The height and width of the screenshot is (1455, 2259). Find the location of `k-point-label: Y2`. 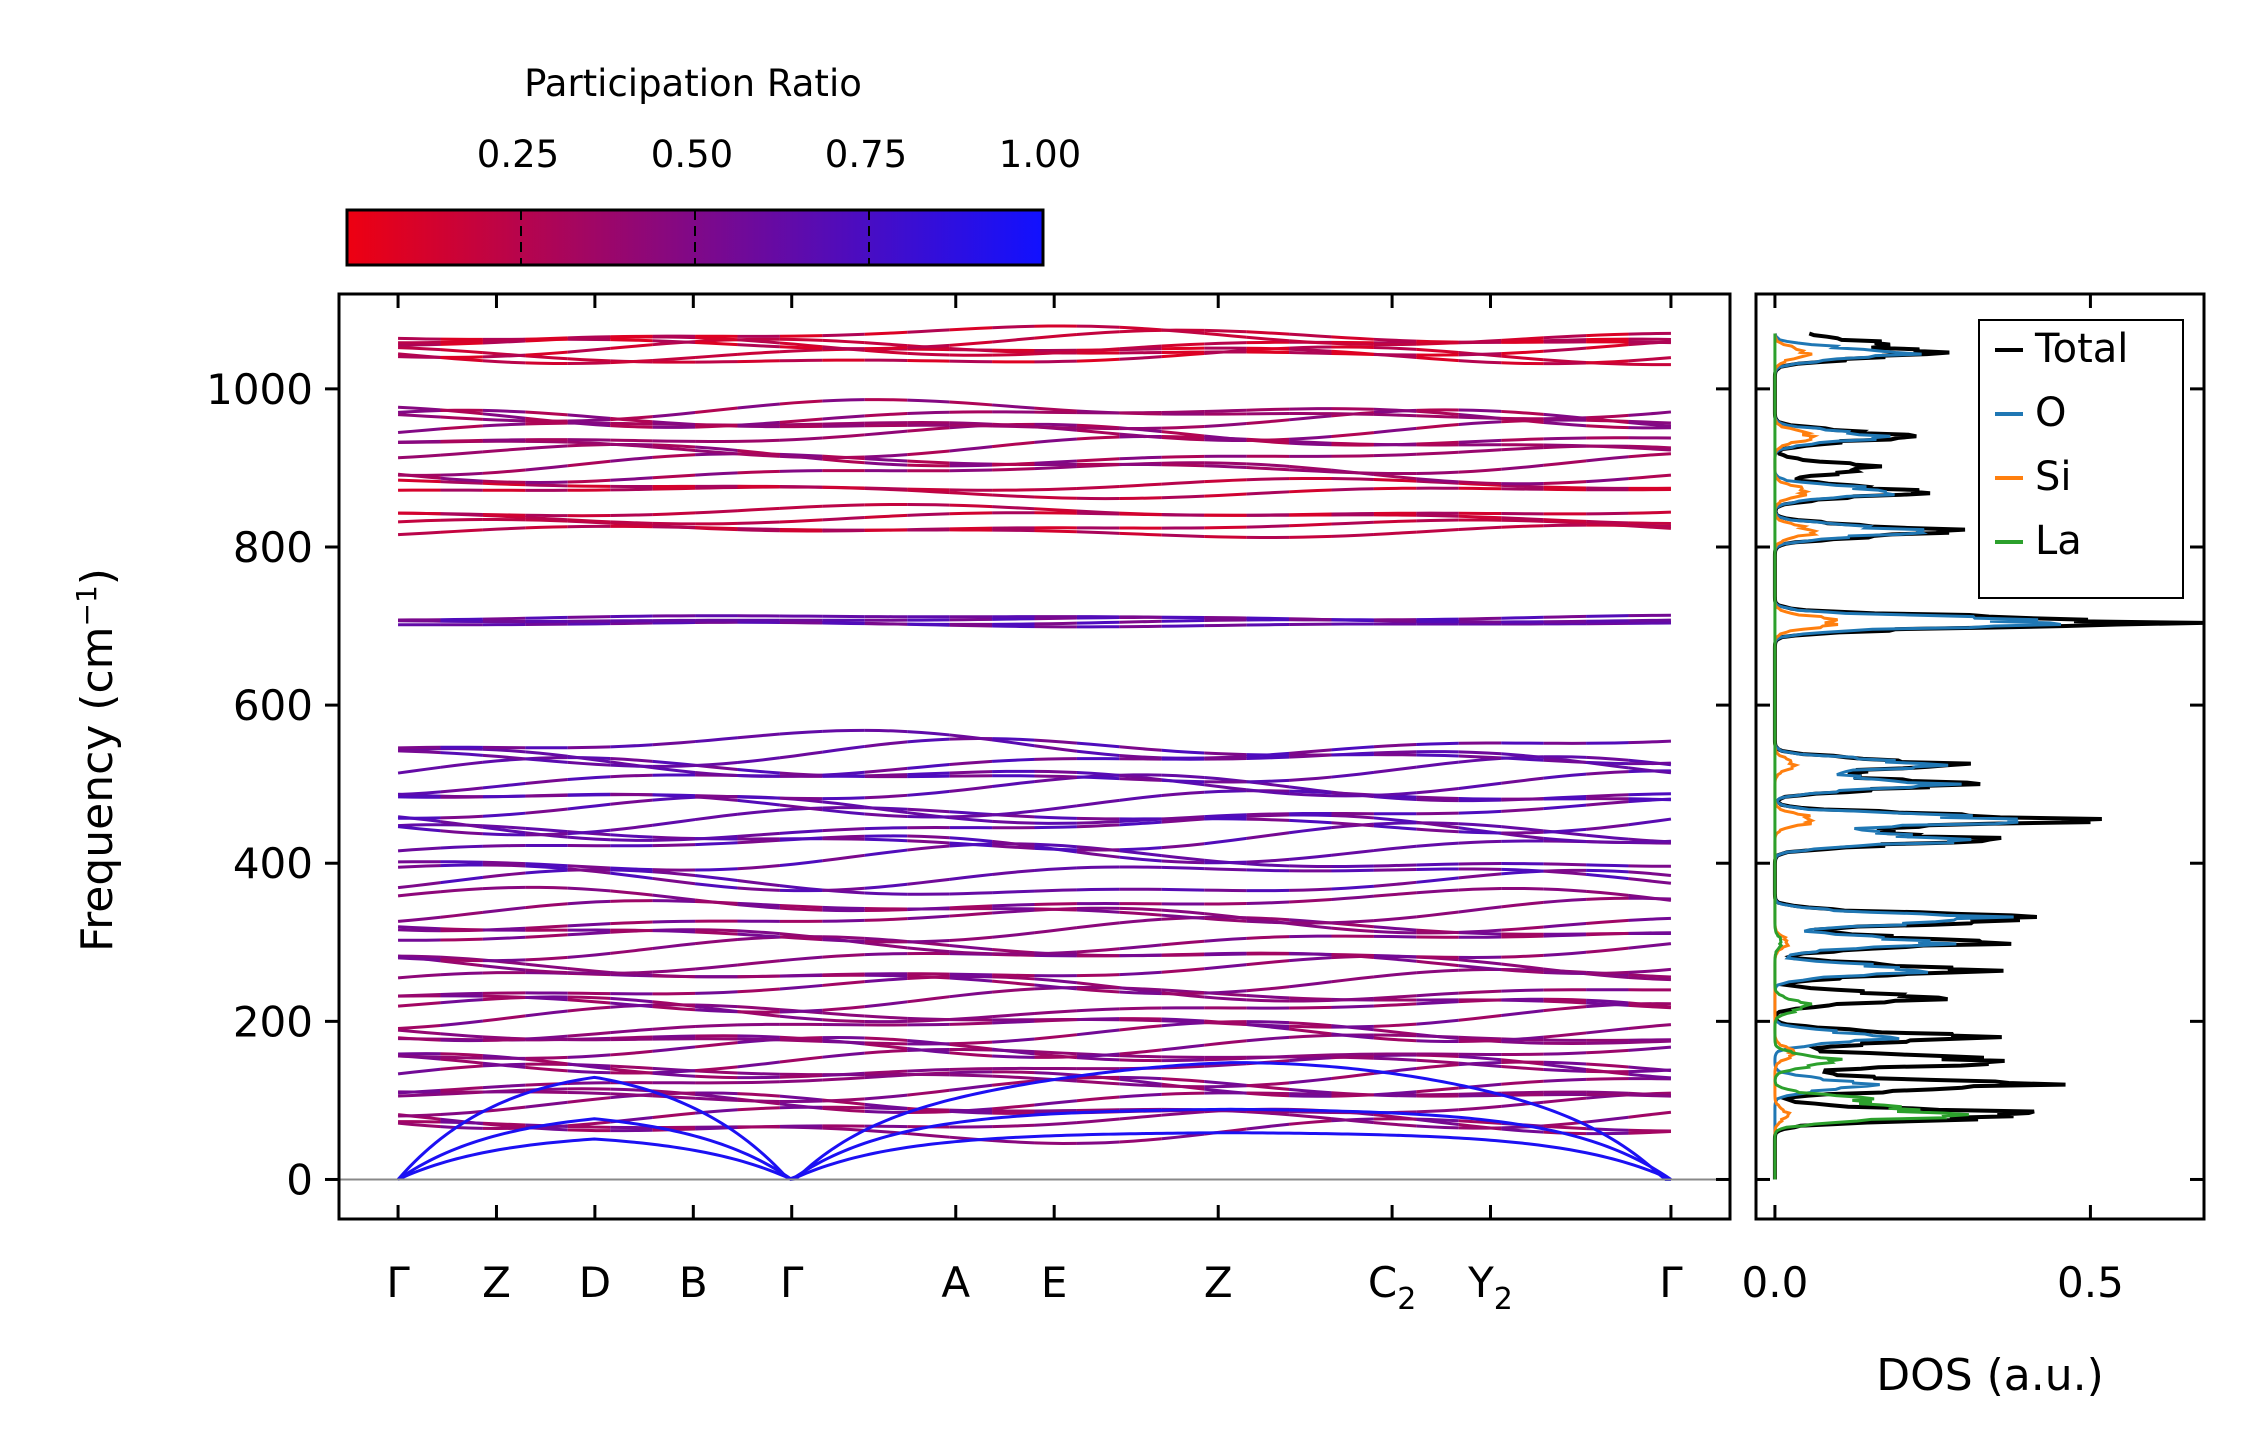

k-point-label: Y2 is located at coordinates (1490, 1287).